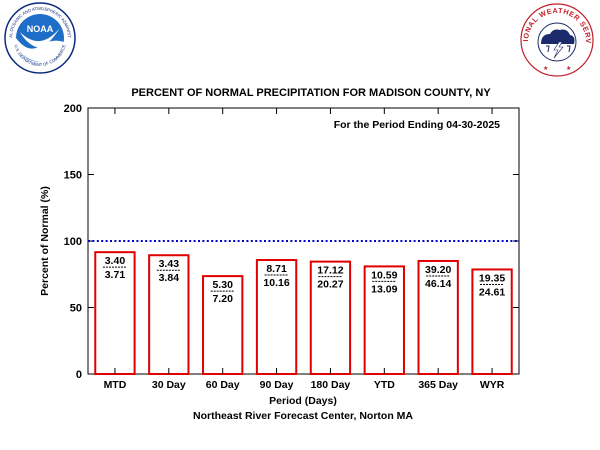 The image size is (600, 450). What do you see at coordinates (384, 289) in the screenshot?
I see `normal-precip-label: 13.09` at bounding box center [384, 289].